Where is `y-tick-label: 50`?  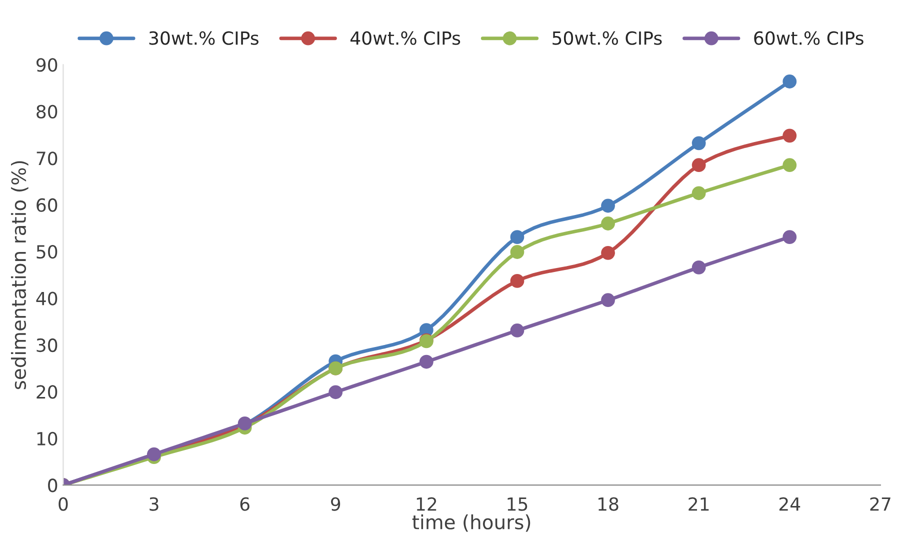
y-tick-label: 50 is located at coordinates (47, 251).